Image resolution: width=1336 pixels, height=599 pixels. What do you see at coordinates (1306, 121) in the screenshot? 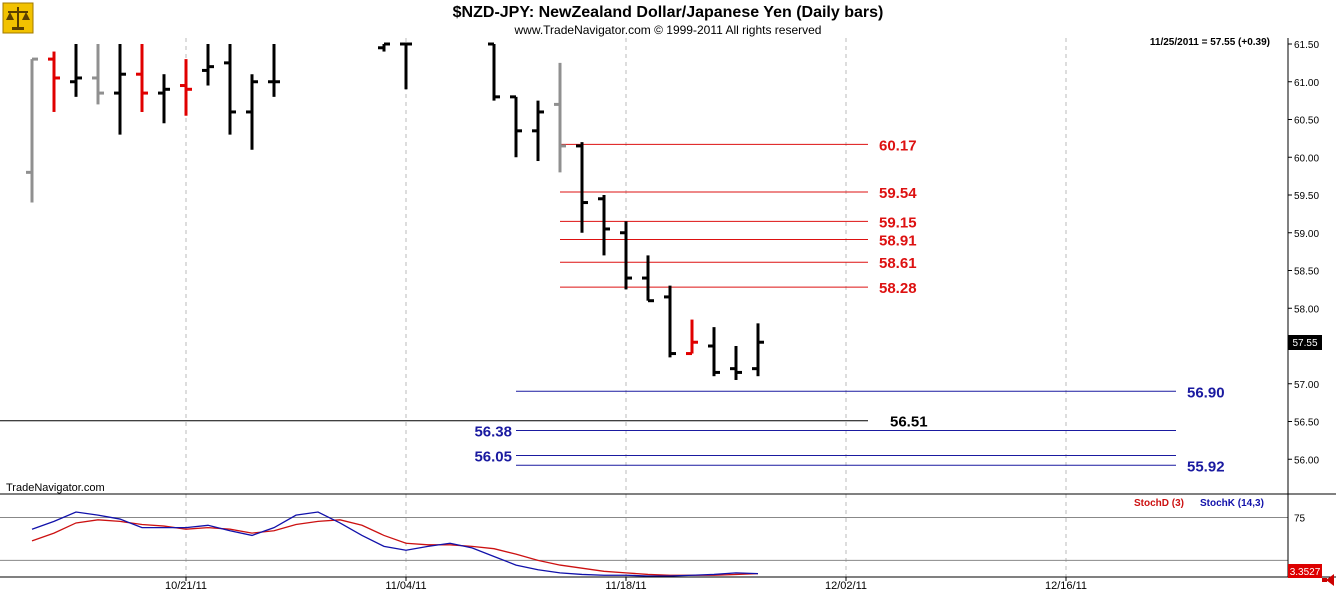
I see `y-tick-label: 60.50` at bounding box center [1306, 121].